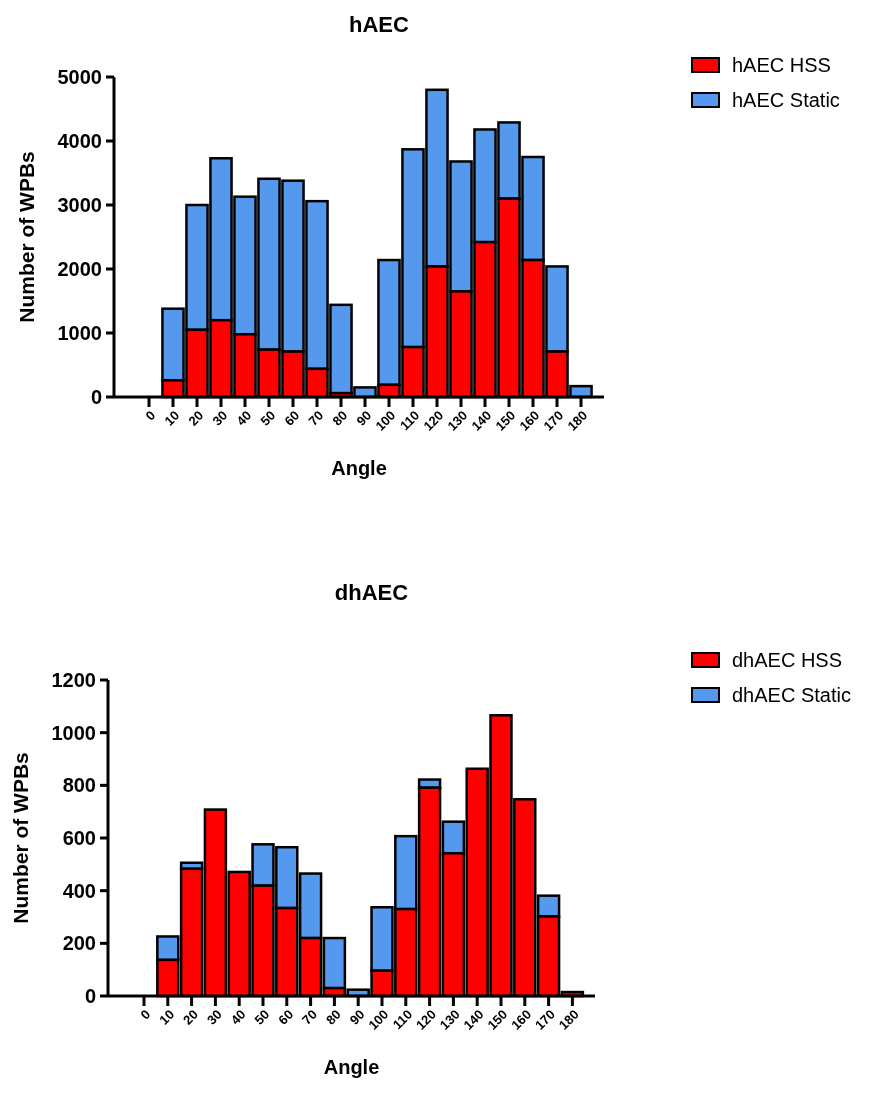 This screenshot has height=1115, width=896. I want to click on y-tick-label: 600, so click(79, 838).